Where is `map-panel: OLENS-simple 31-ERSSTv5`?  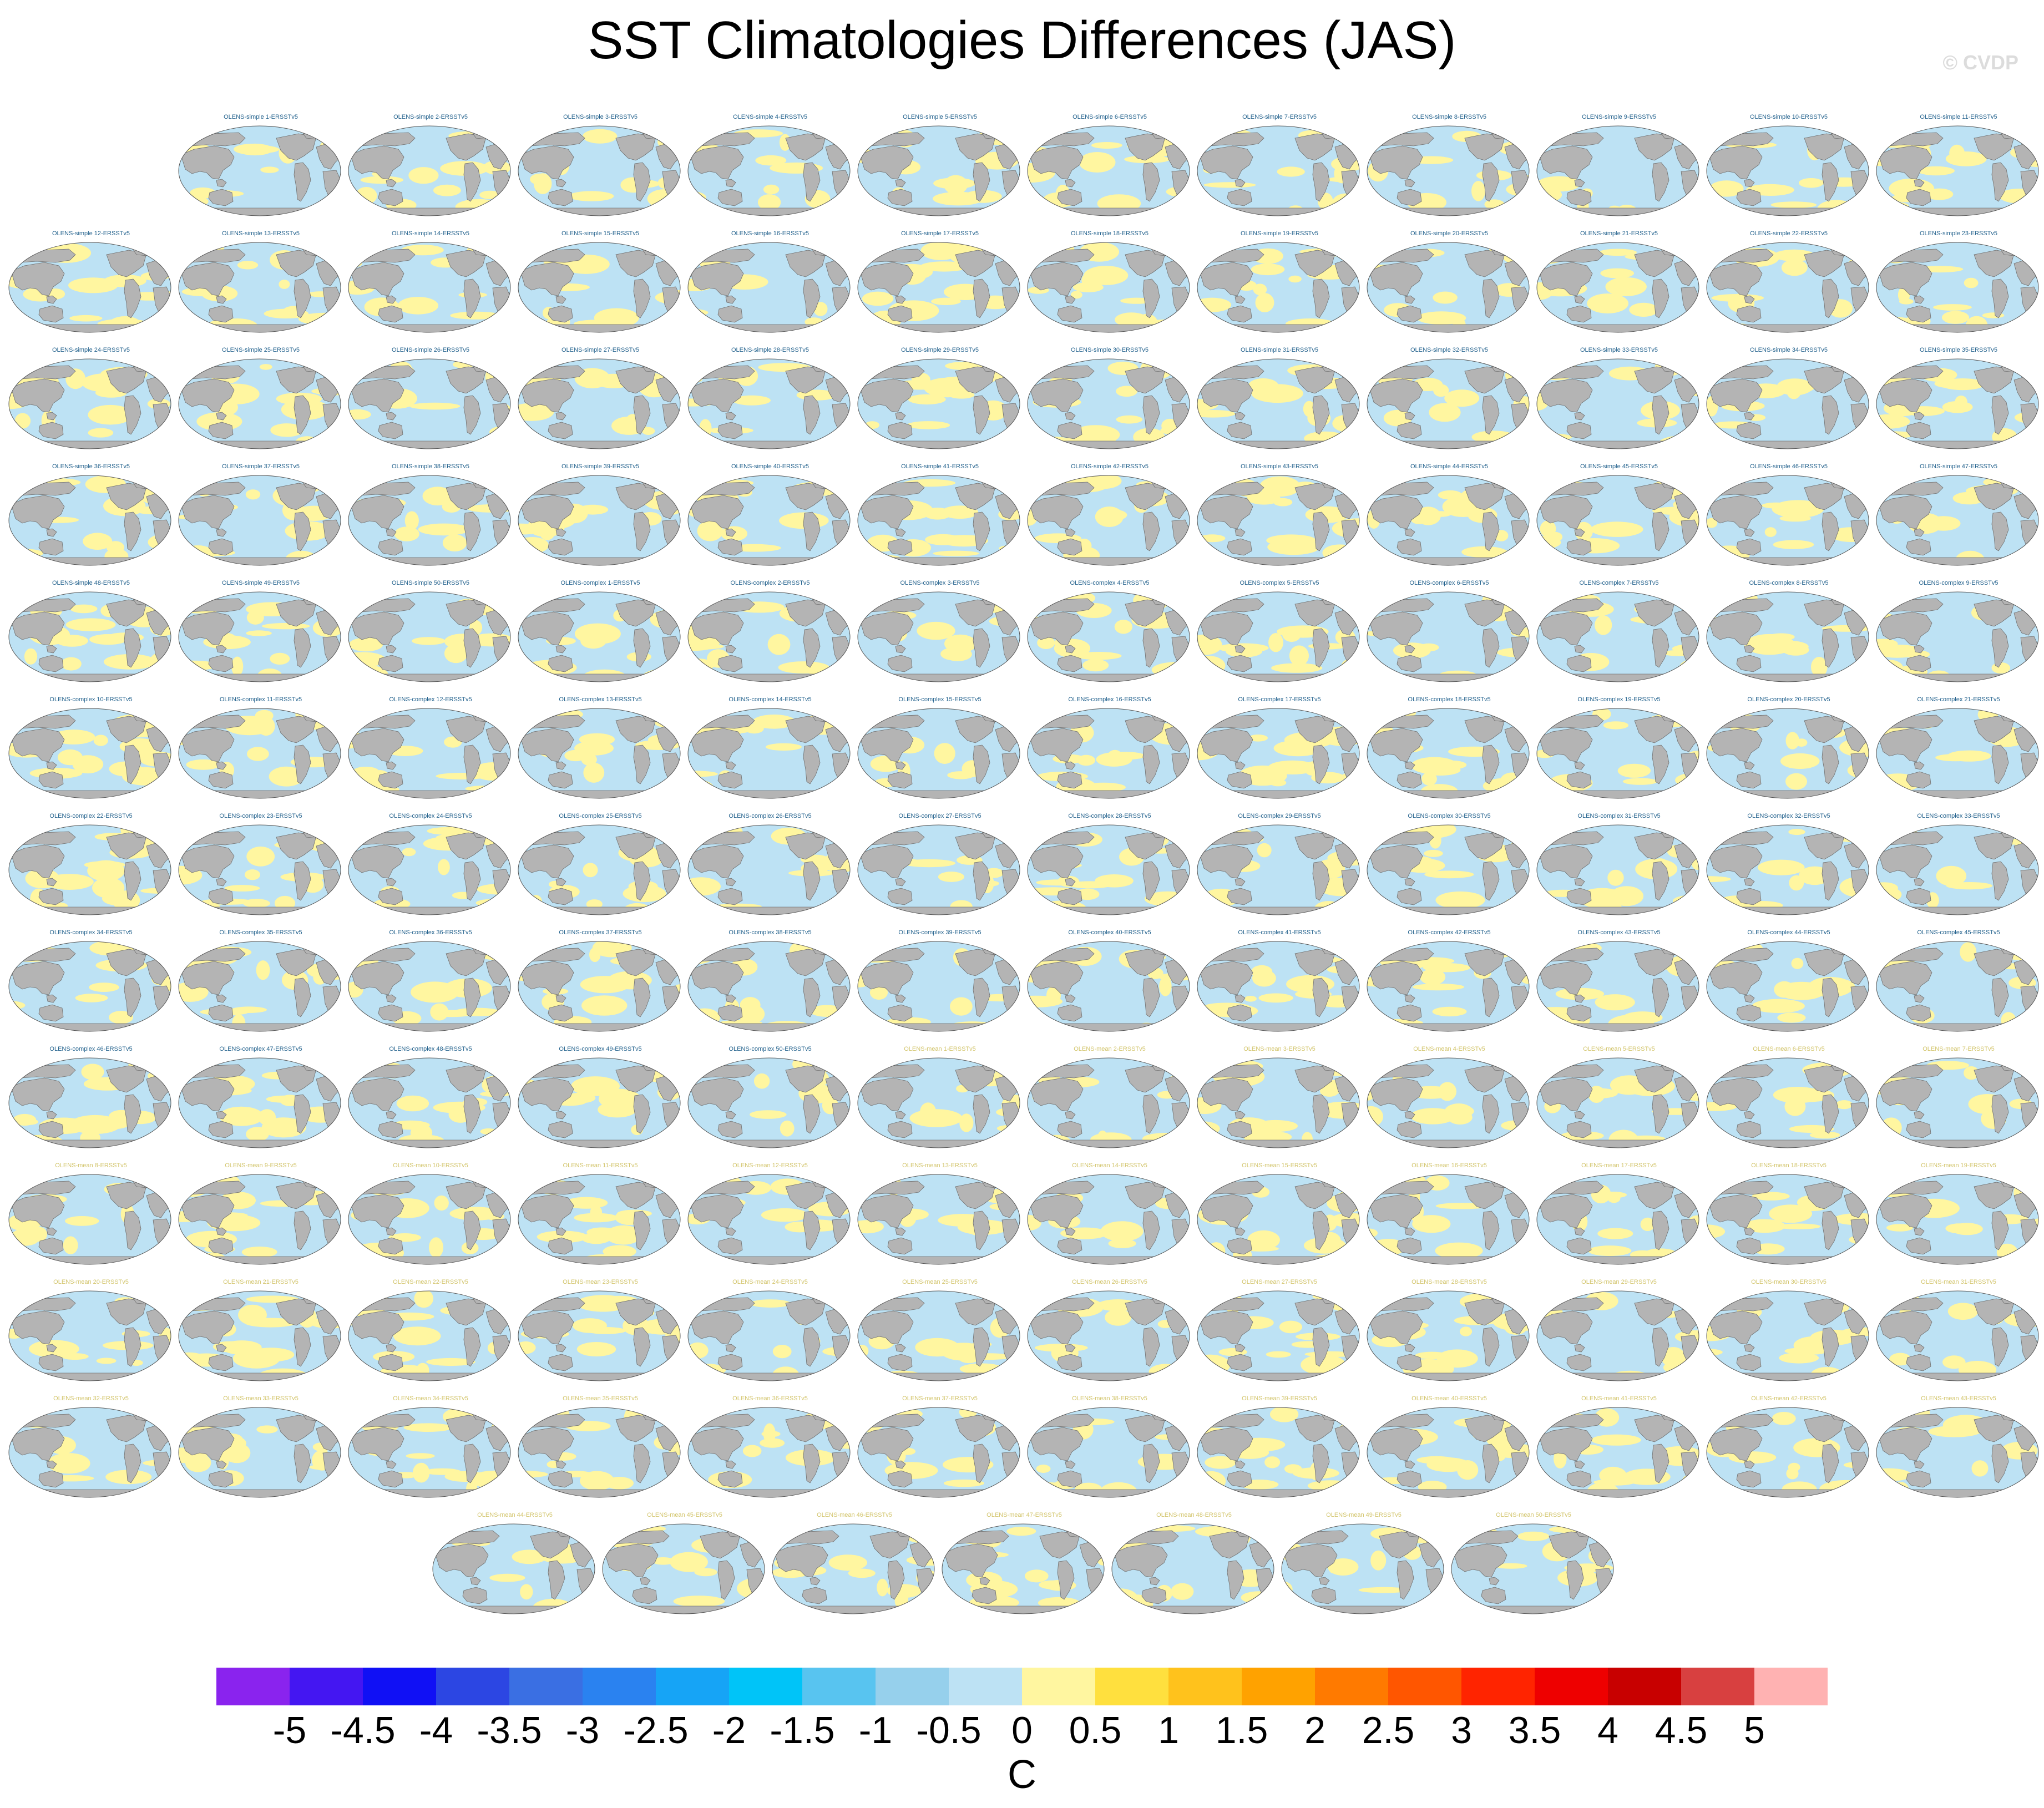 map-panel: OLENS-simple 31-ERSSTv5 is located at coordinates (1280, 399).